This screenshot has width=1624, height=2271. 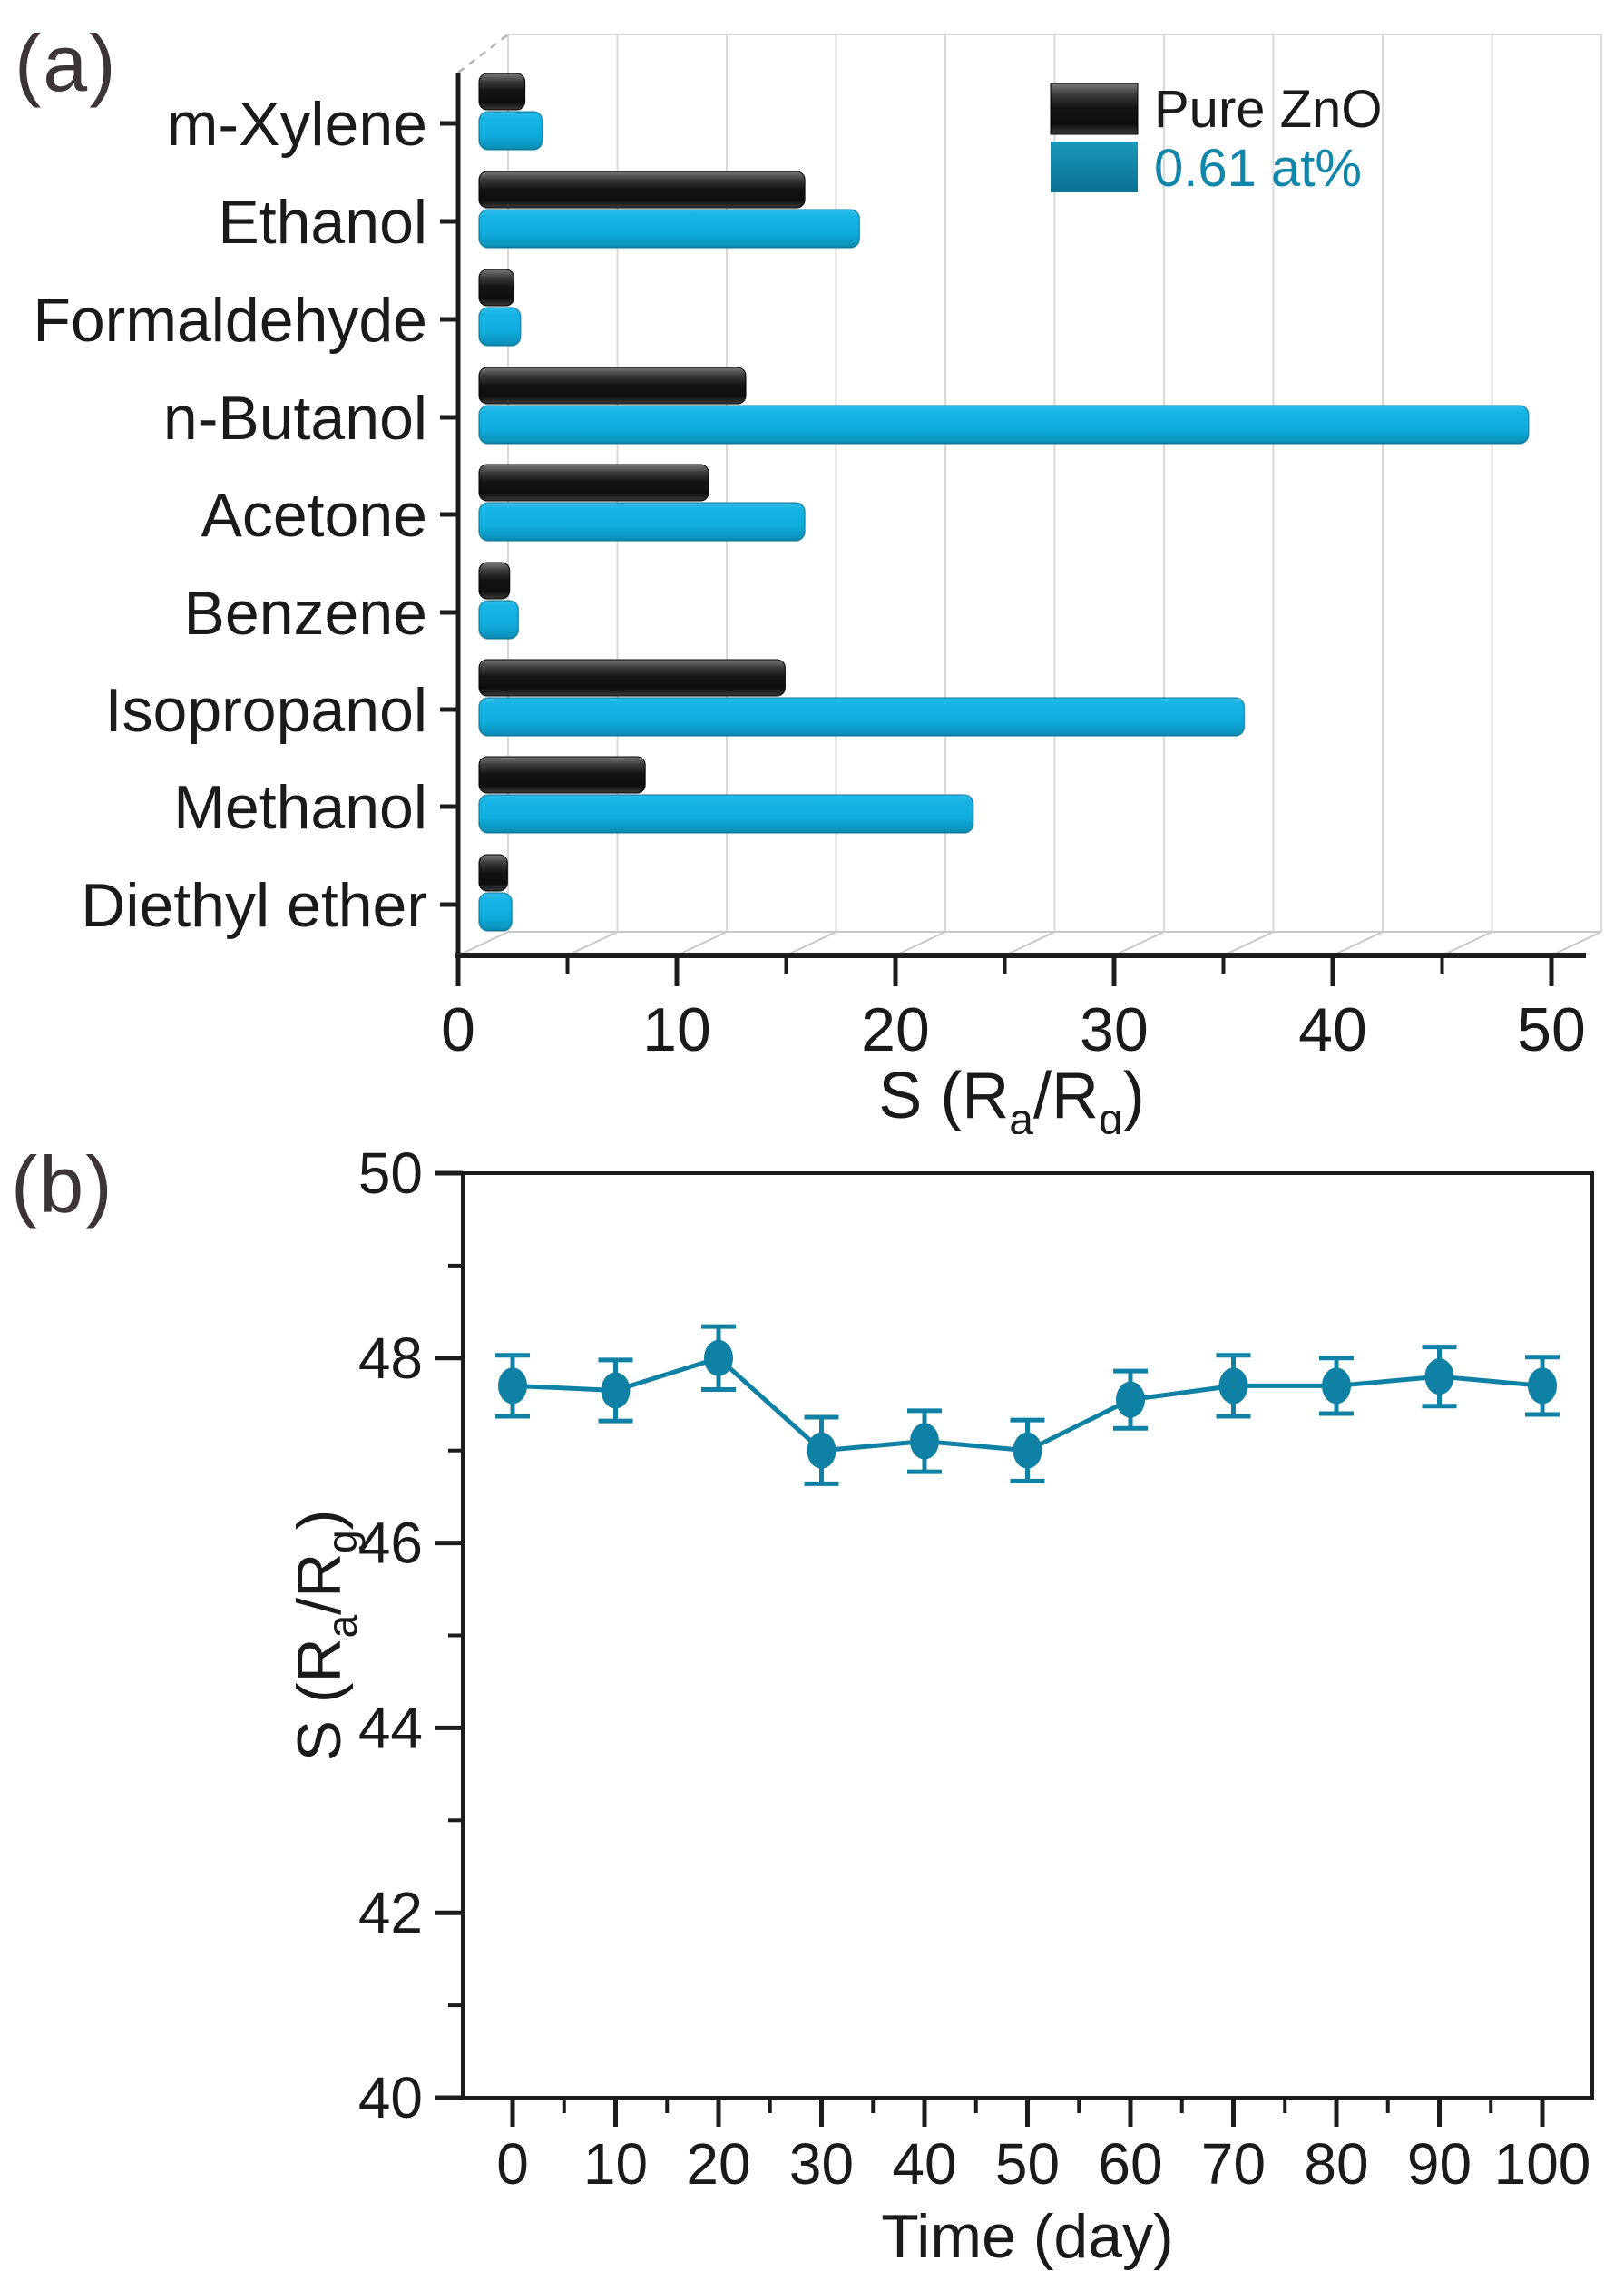 What do you see at coordinates (314, 515) in the screenshot?
I see `category-label-acetone: Acetone` at bounding box center [314, 515].